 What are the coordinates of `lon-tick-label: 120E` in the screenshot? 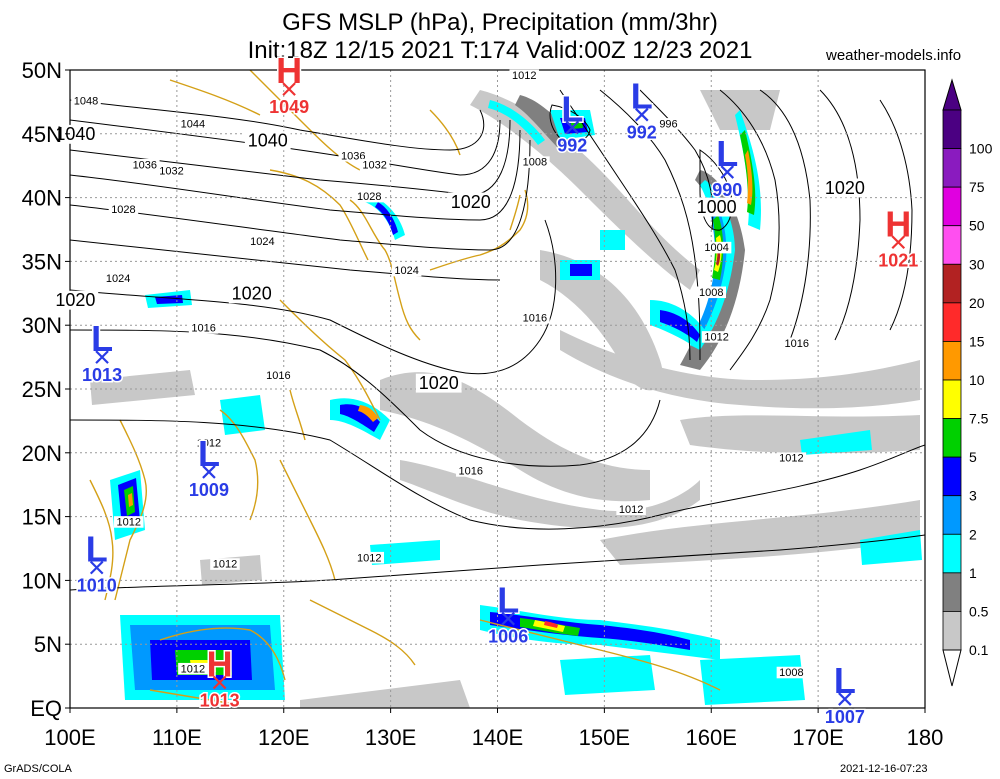 It's located at (283, 737).